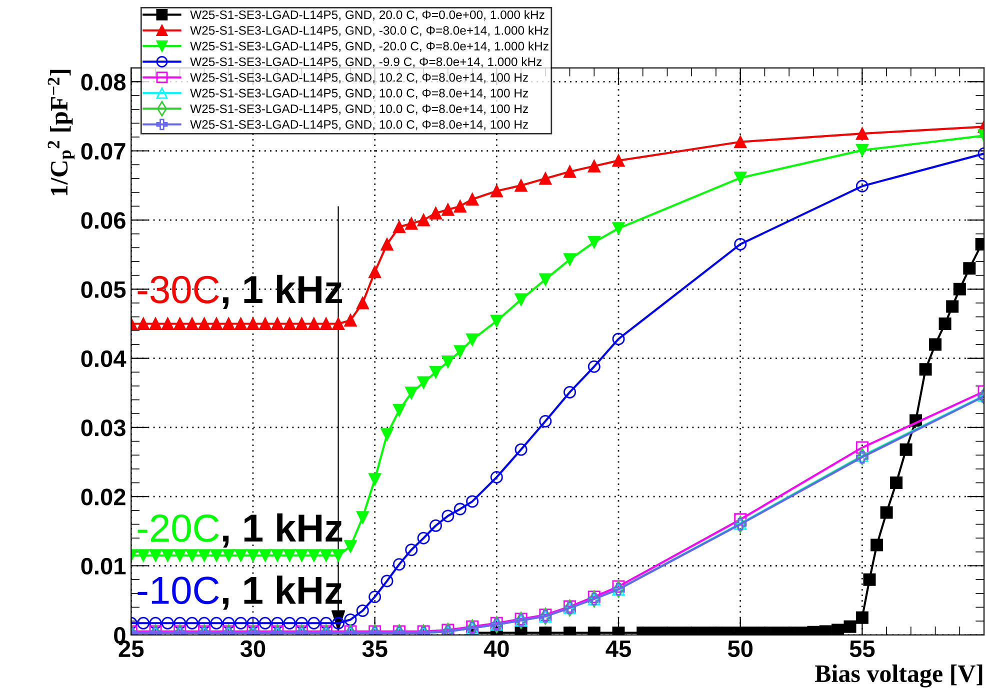 Image resolution: width=986 pixels, height=700 pixels. I want to click on x-axis-title: Bias voltage [V], so click(898, 676).